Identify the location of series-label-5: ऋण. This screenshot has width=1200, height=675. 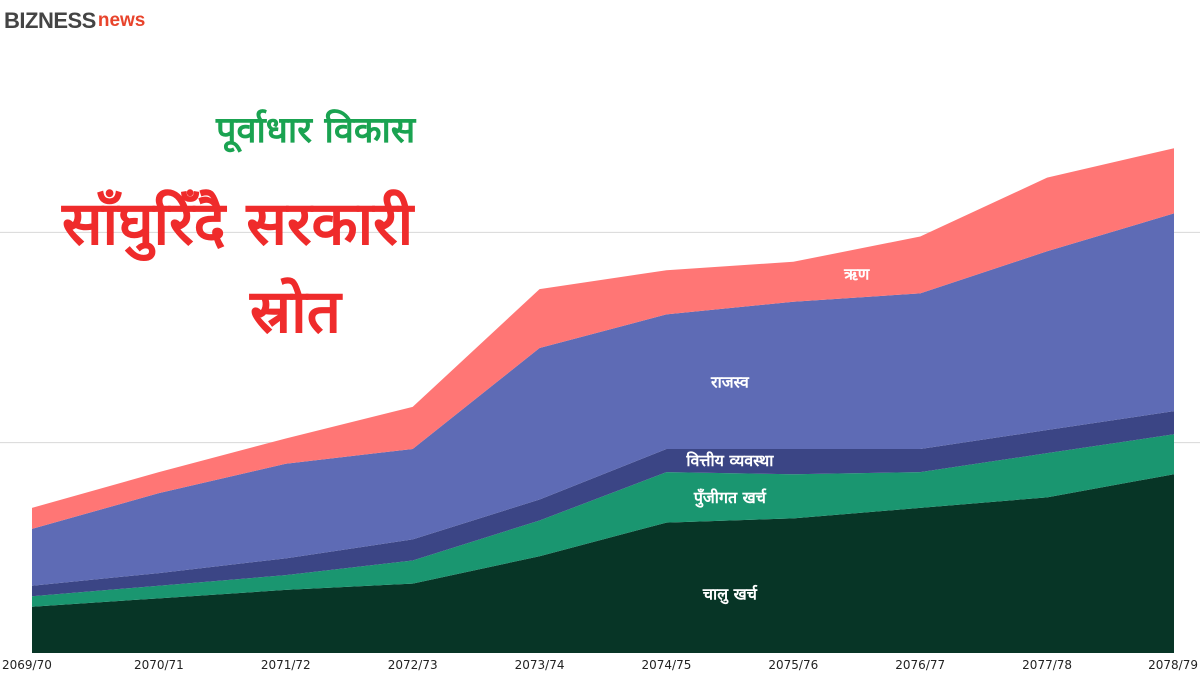
(857, 273).